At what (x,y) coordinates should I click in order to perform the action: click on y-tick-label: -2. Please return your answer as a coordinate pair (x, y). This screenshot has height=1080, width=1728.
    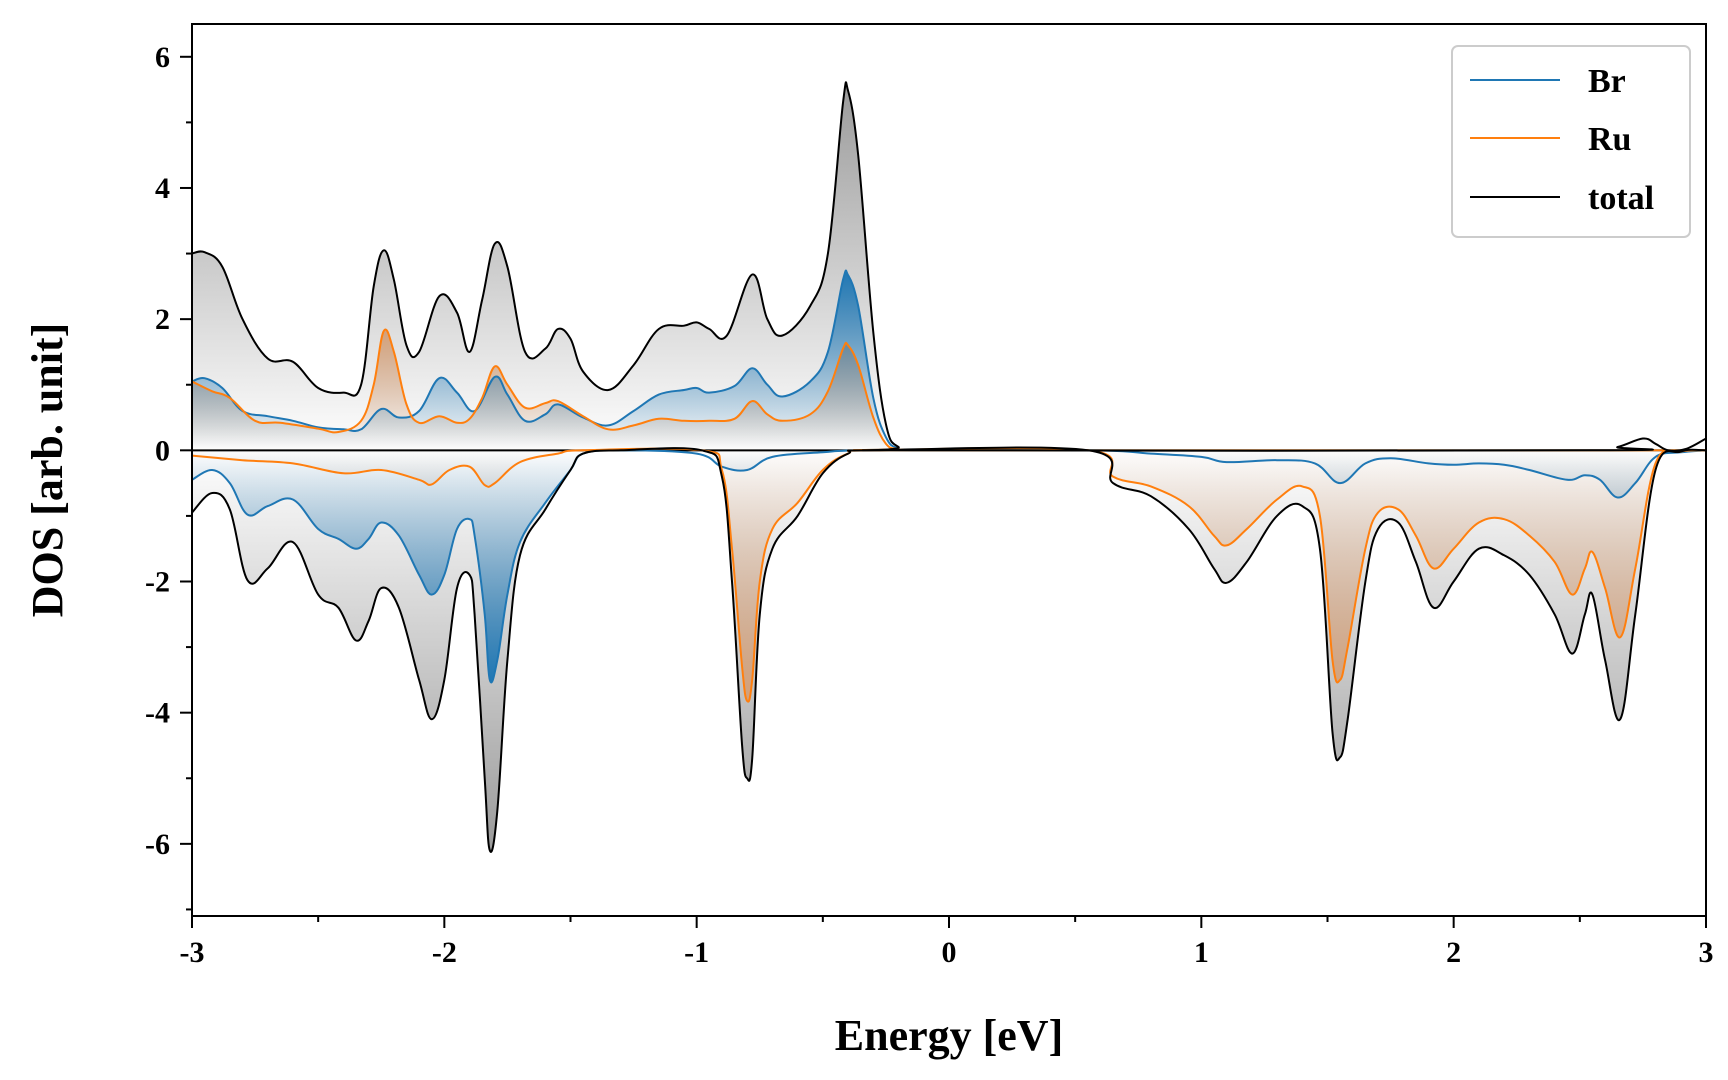
    Looking at the image, I should click on (157, 582).